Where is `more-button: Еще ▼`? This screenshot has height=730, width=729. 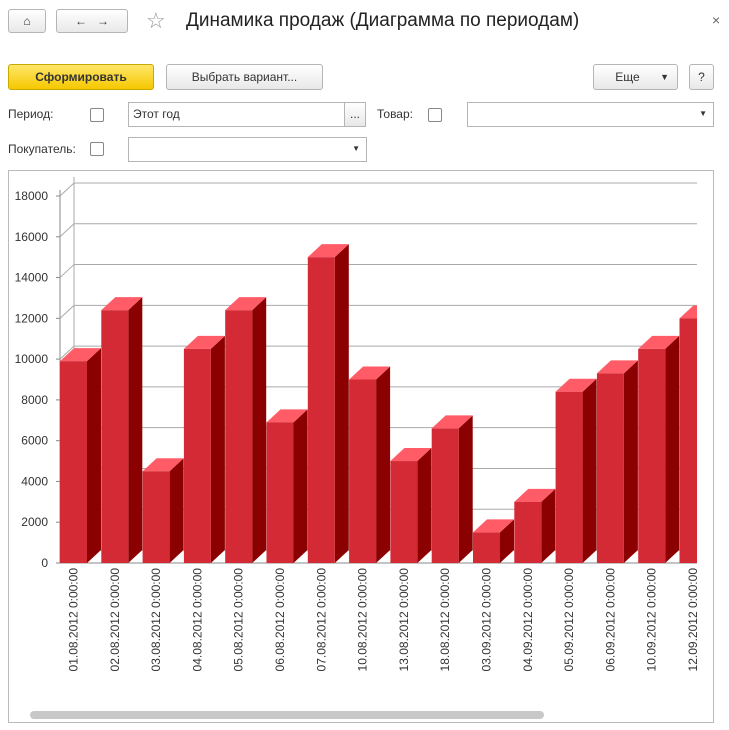 more-button: Еще ▼ is located at coordinates (635, 77).